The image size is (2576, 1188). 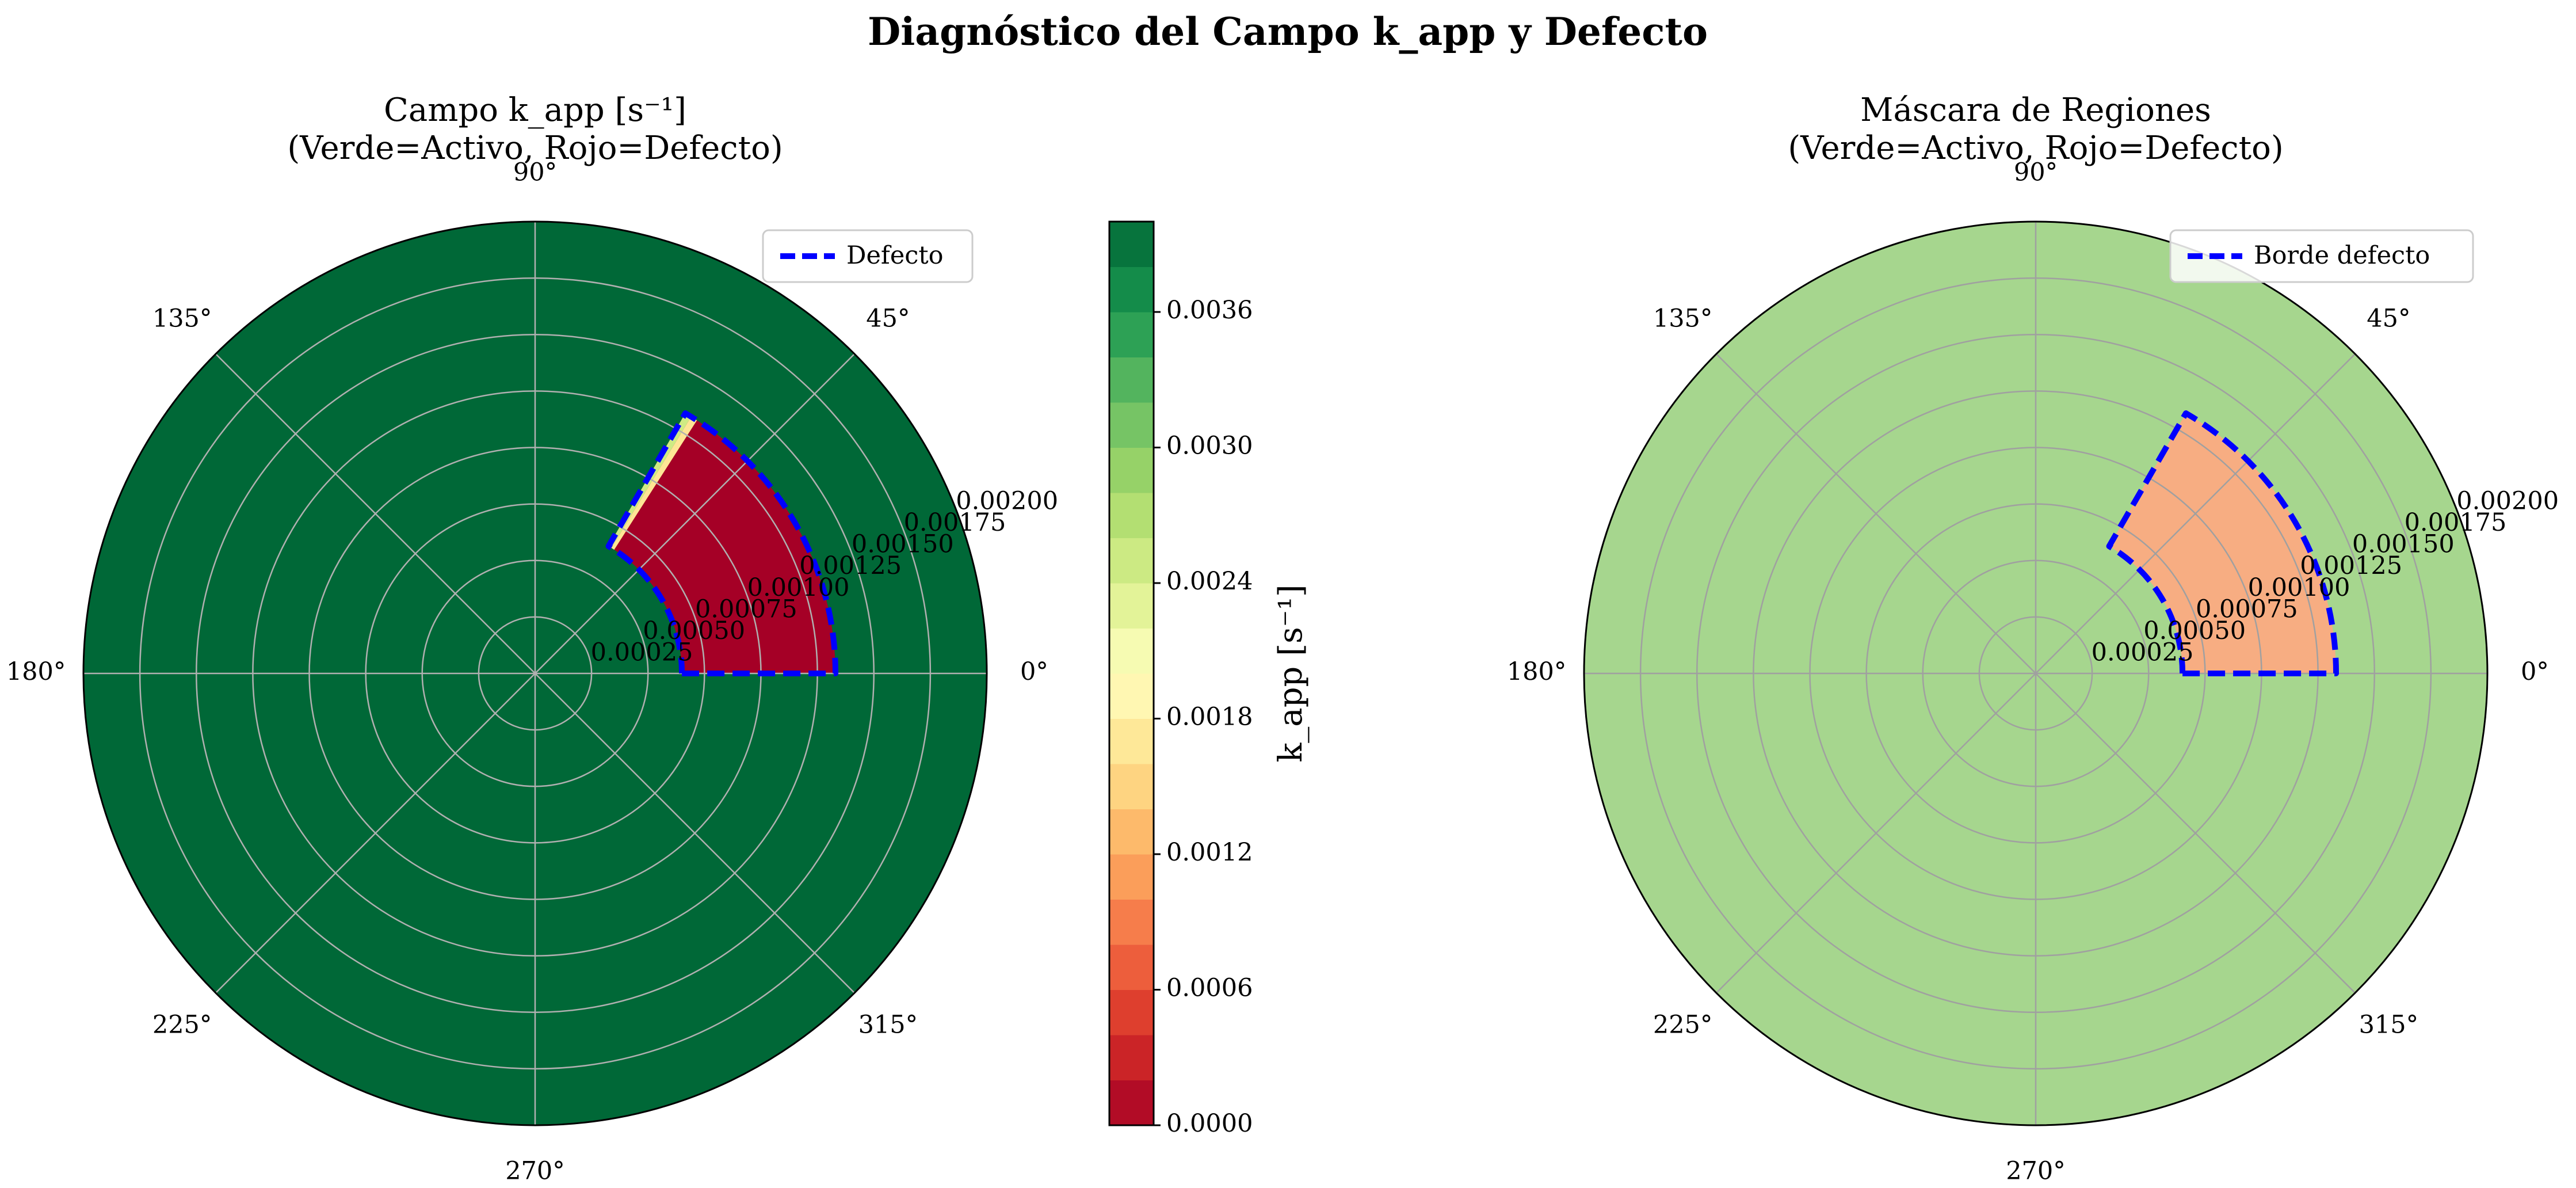 What do you see at coordinates (1209, 581) in the screenshot?
I see `colorbar-tick-label: 0.0024` at bounding box center [1209, 581].